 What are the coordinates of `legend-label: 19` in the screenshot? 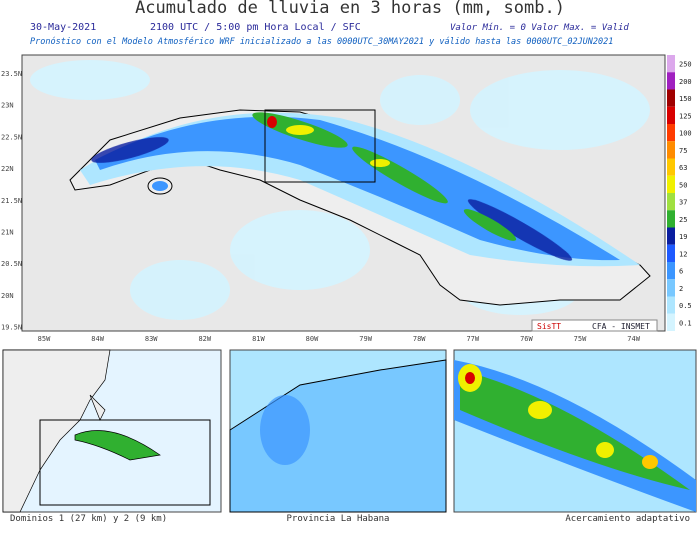 It's located at (683, 237).